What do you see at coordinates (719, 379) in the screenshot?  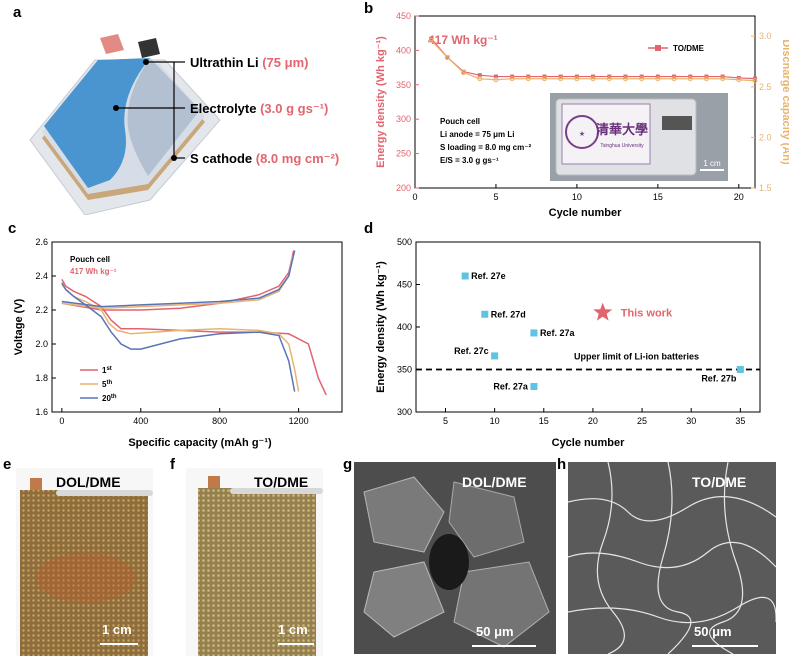 I see `ref-label: Ref. 27b` at bounding box center [719, 379].